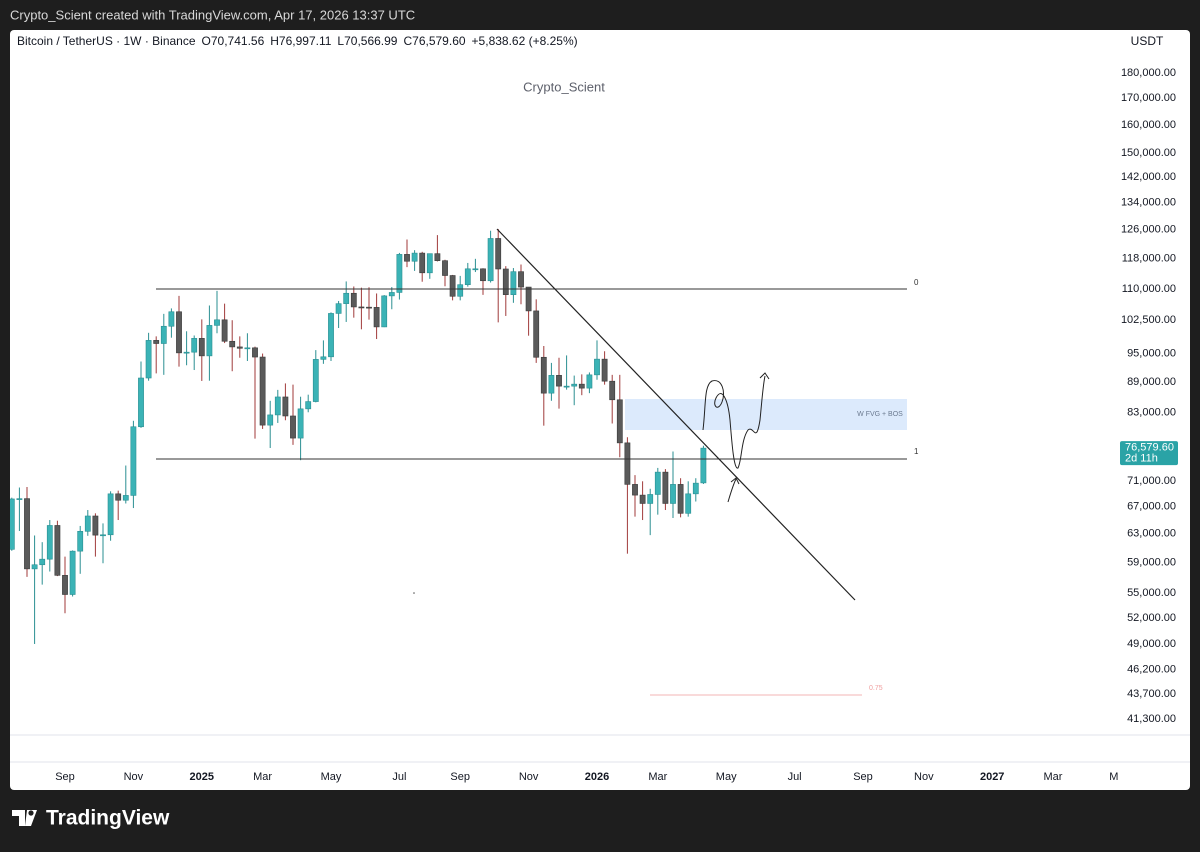  What do you see at coordinates (564, 86) in the screenshot?
I see `watermark: Crypto_Scient` at bounding box center [564, 86].